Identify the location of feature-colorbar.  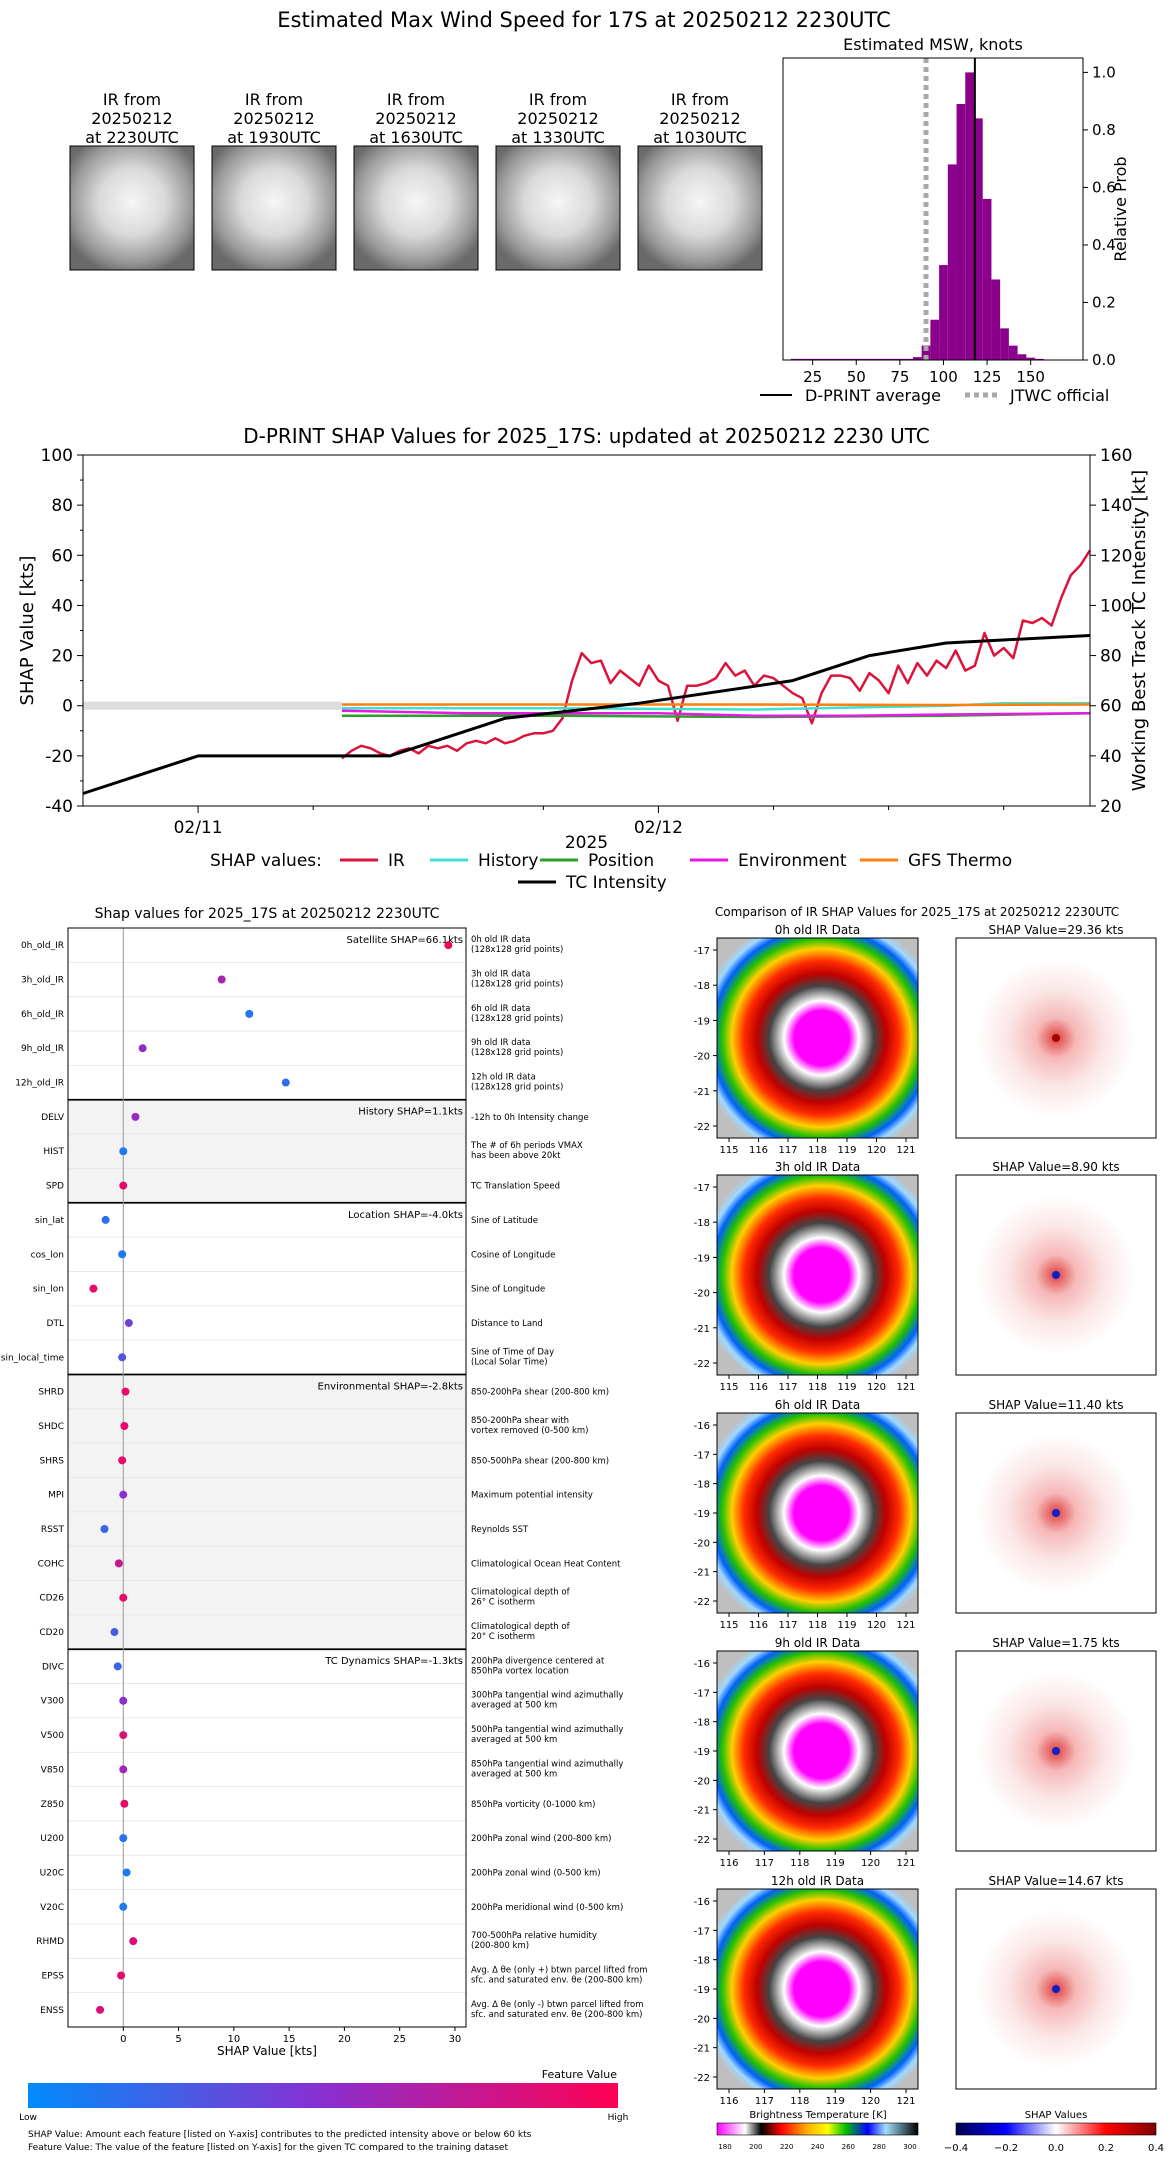
(323, 2095).